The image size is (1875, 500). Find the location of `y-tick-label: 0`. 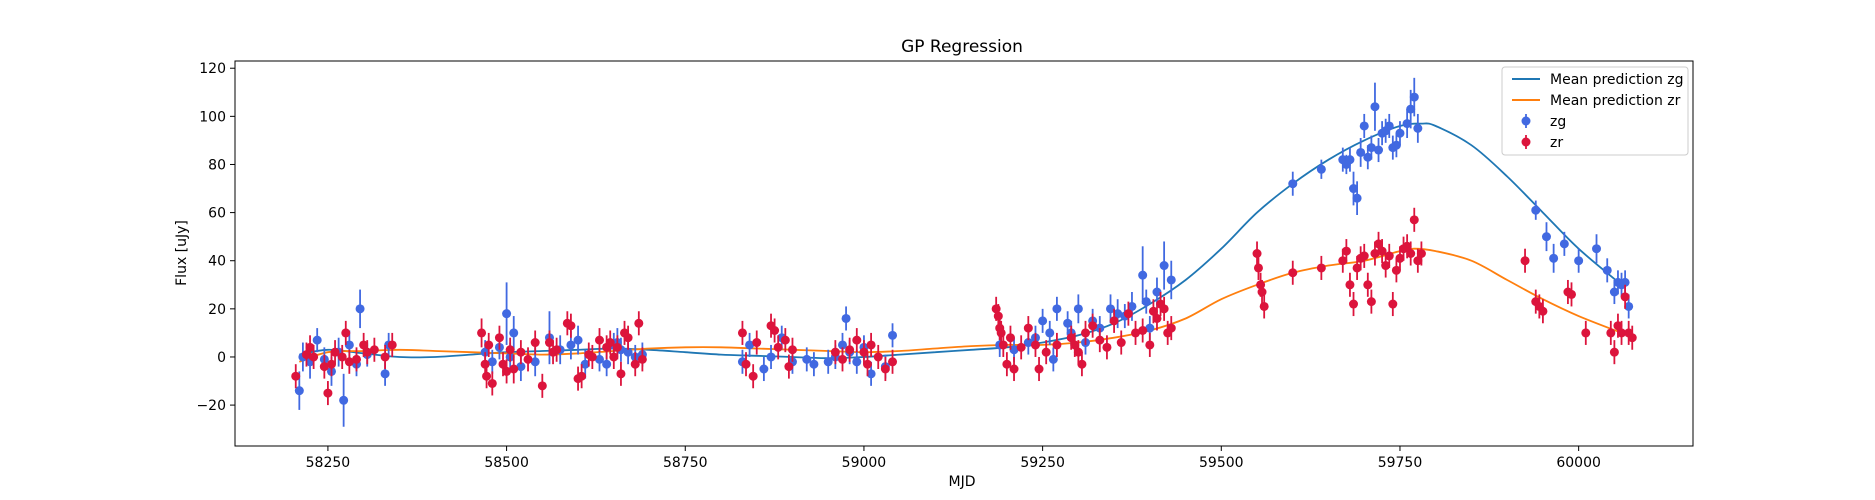

y-tick-label: 0 is located at coordinates (221, 358).